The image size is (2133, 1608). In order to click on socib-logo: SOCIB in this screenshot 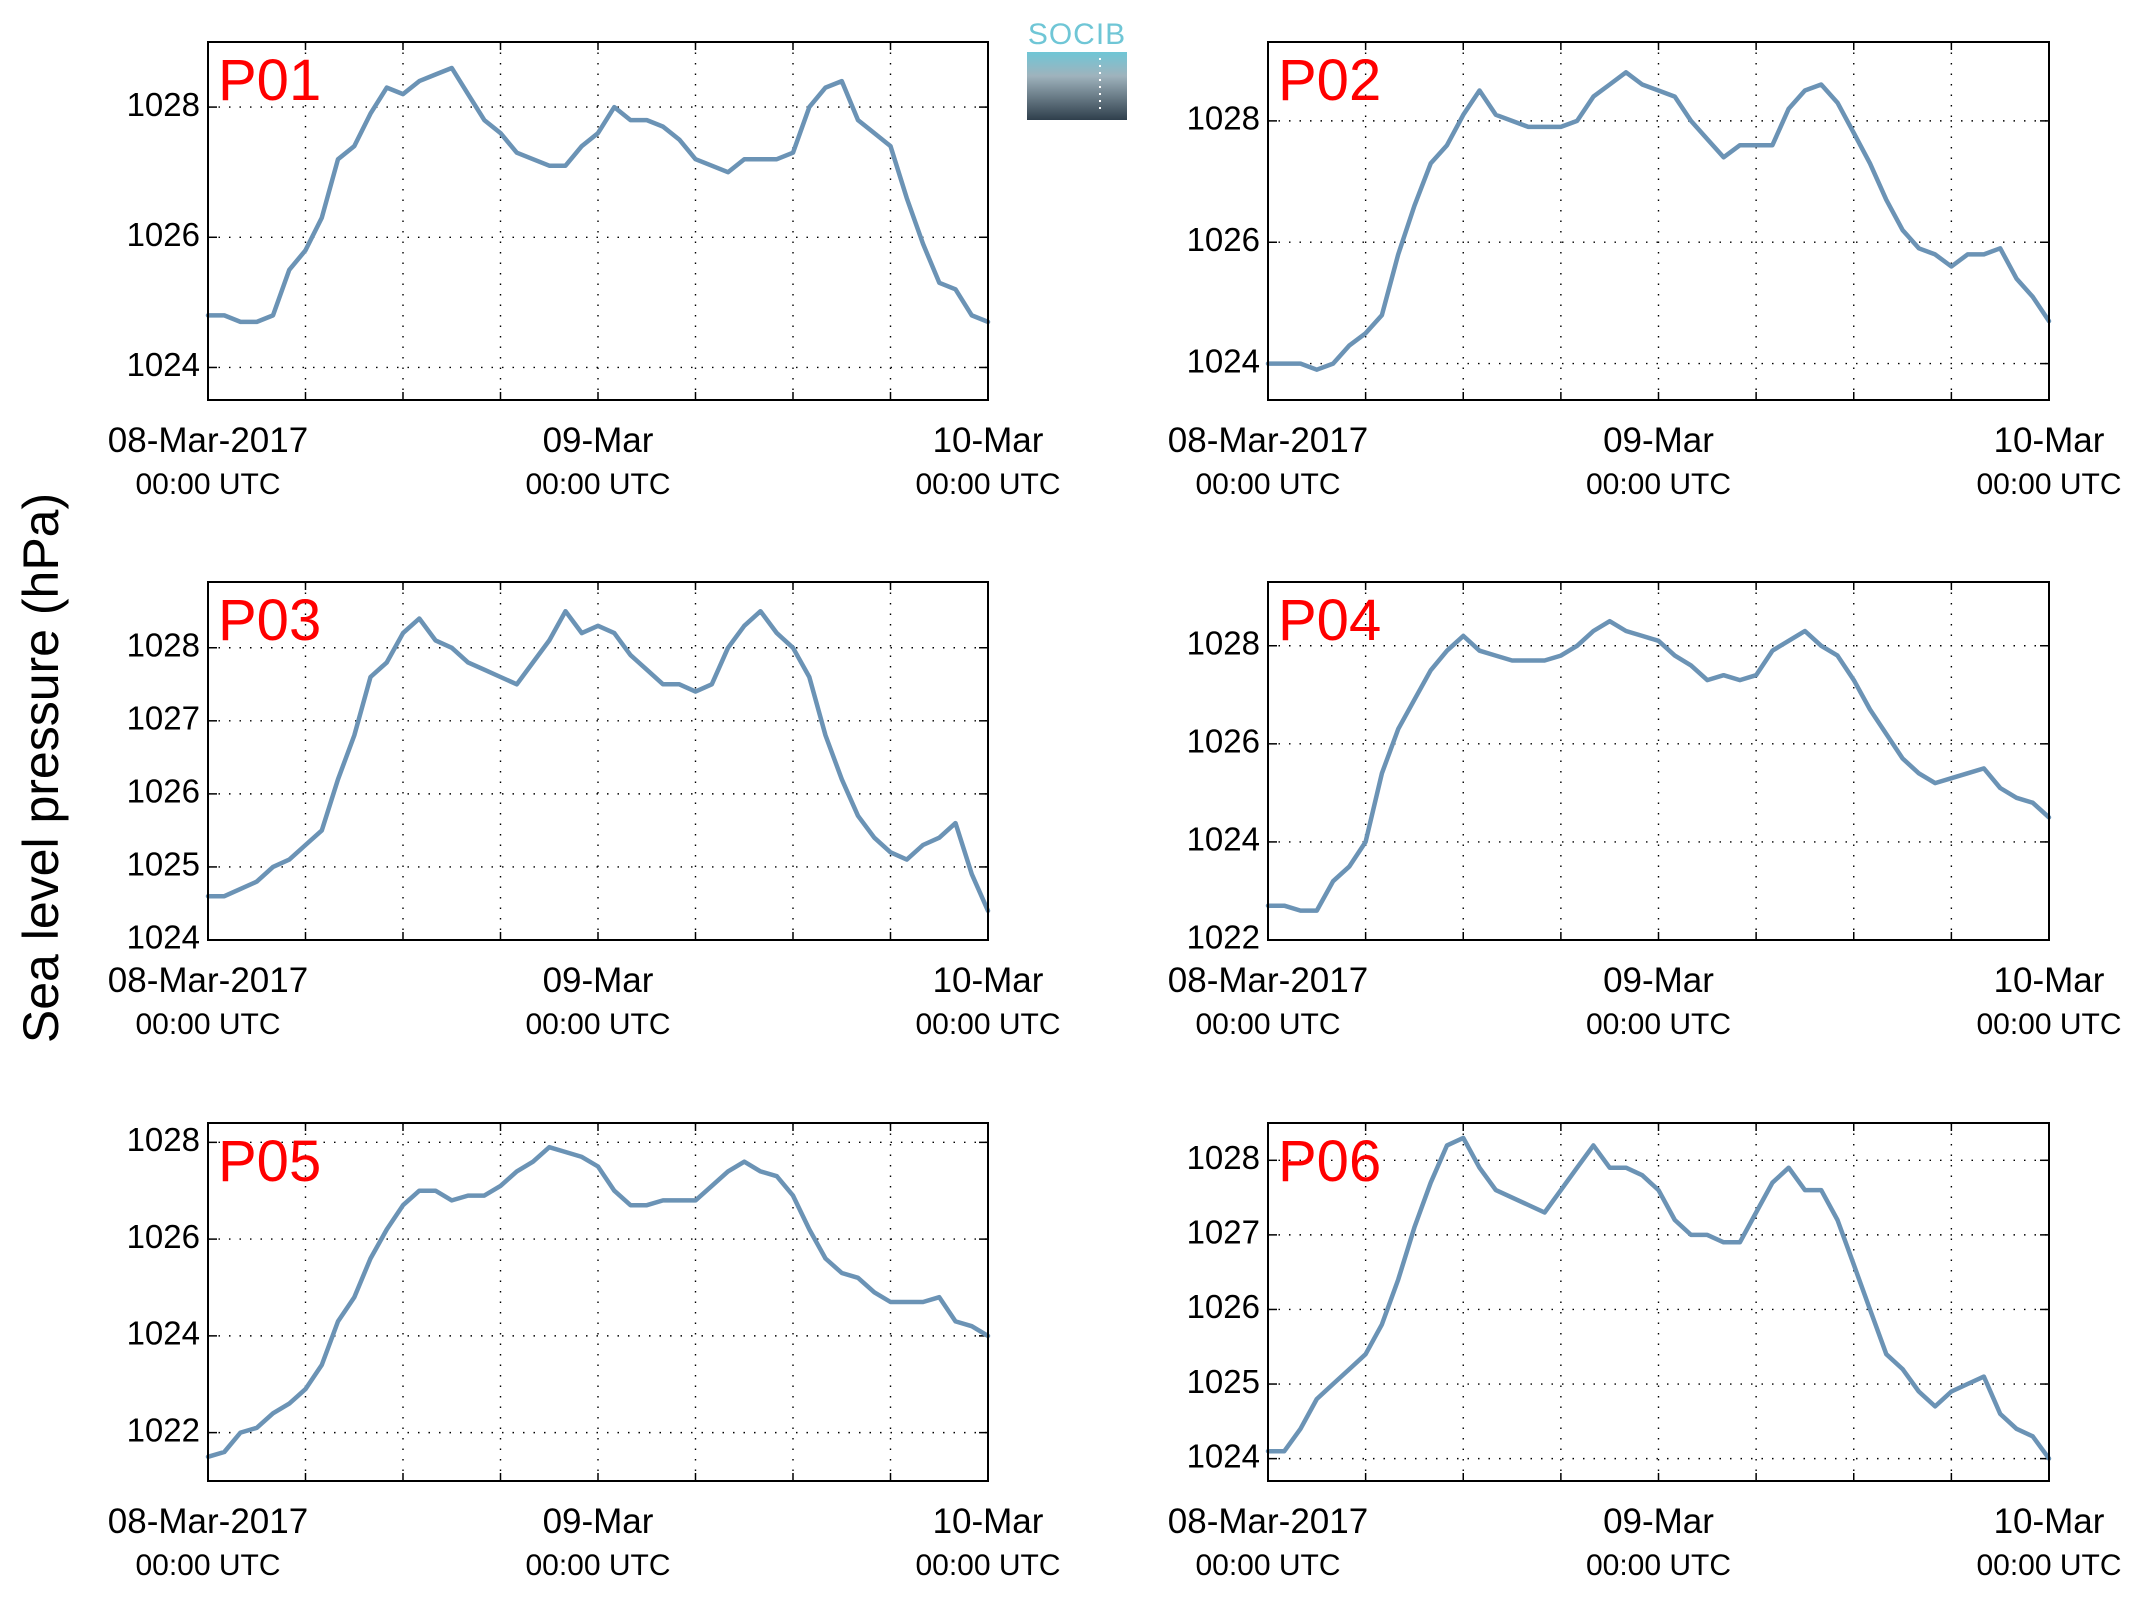, I will do `click(1077, 69)`.